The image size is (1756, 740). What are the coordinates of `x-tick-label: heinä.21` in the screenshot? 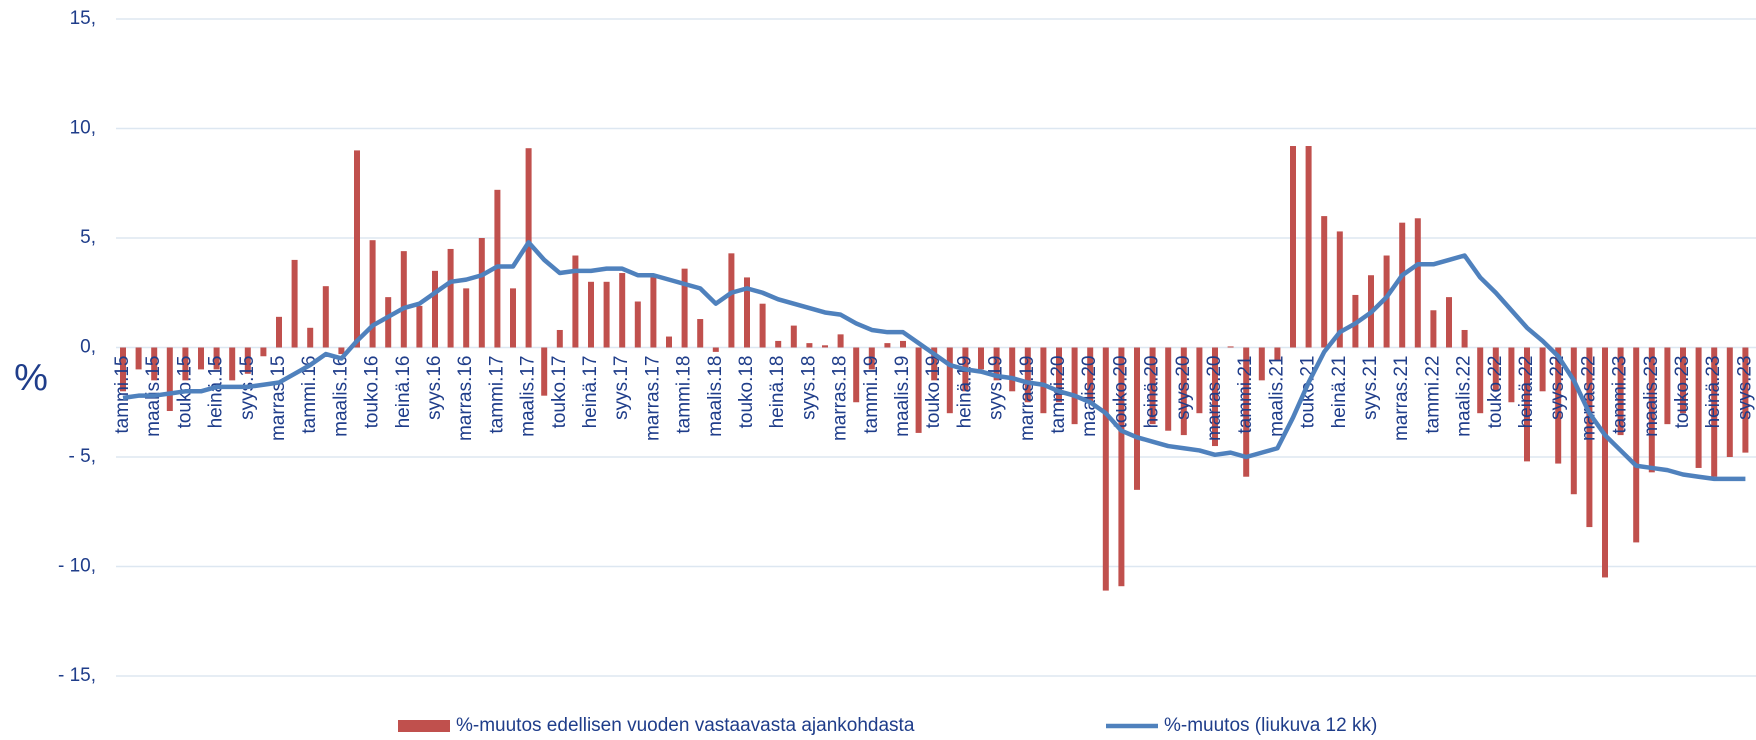 It's located at (1339, 392).